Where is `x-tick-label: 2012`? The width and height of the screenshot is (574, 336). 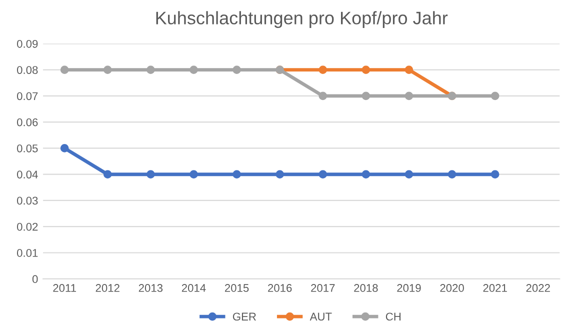
x-tick-label: 2012 is located at coordinates (108, 288).